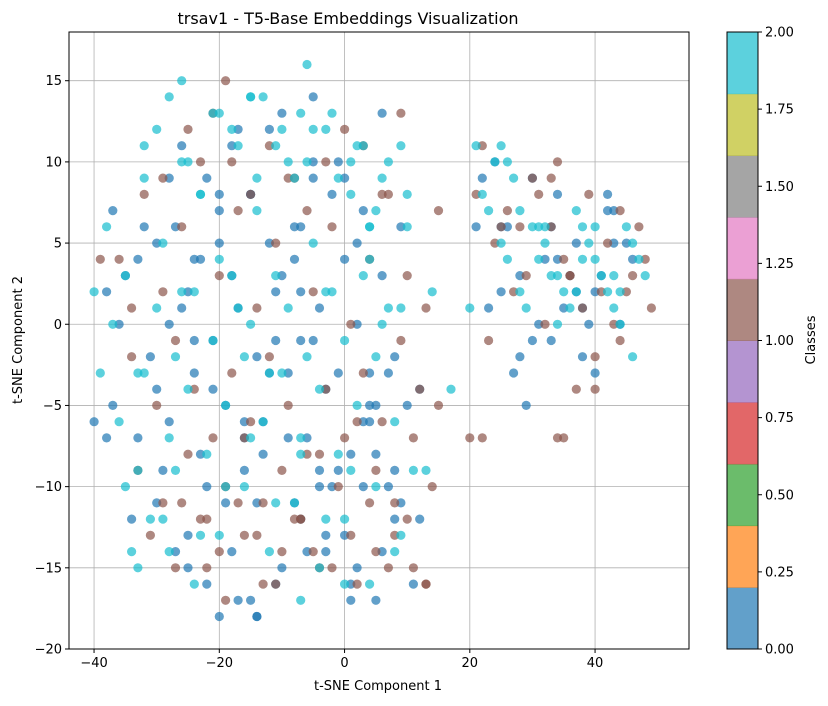 The image size is (828, 706). Describe the element at coordinates (779, 650) in the screenshot. I see `colorbar-tick-label: 0.00` at that location.